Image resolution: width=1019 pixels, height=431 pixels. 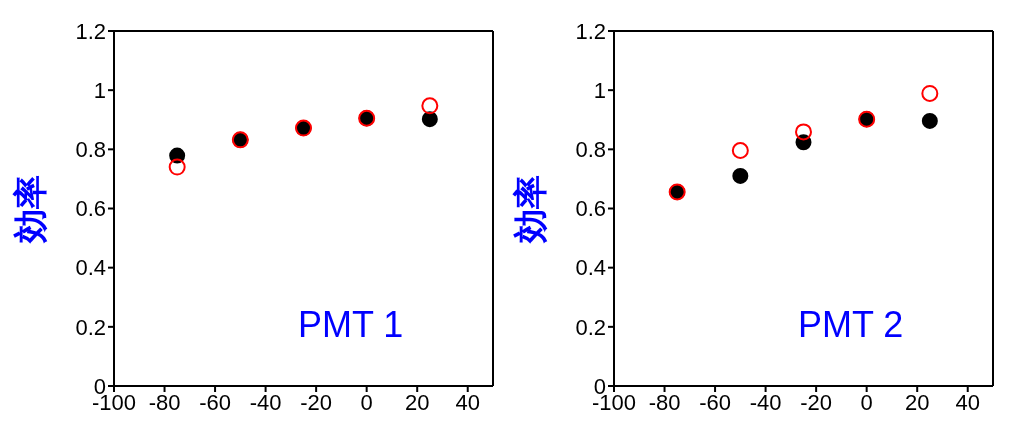 What do you see at coordinates (351, 325) in the screenshot?
I see `annotation: PMT 1` at bounding box center [351, 325].